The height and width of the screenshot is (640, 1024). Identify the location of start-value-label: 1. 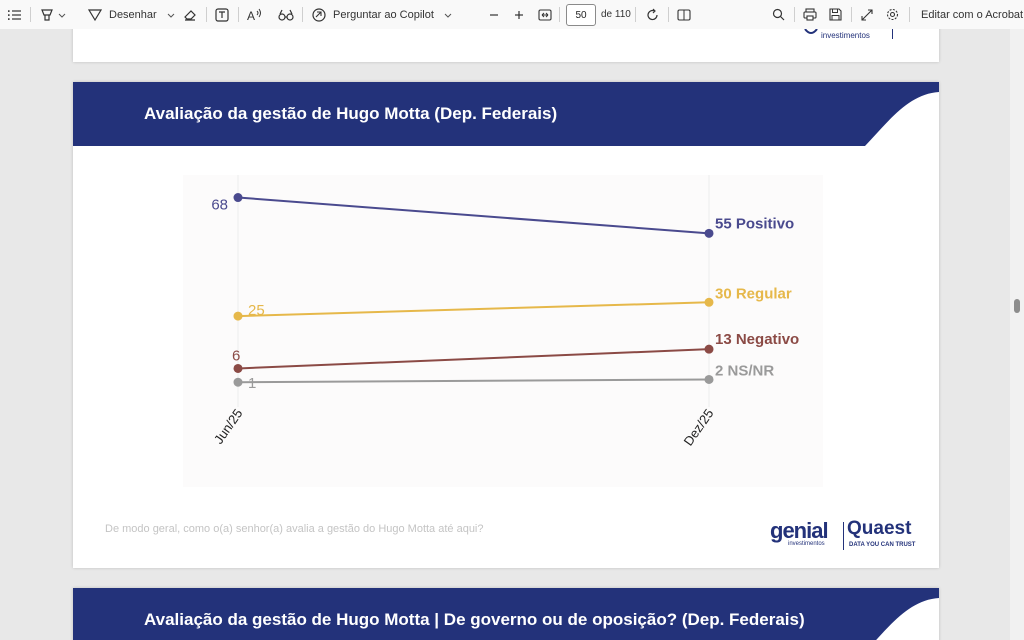
(252, 383).